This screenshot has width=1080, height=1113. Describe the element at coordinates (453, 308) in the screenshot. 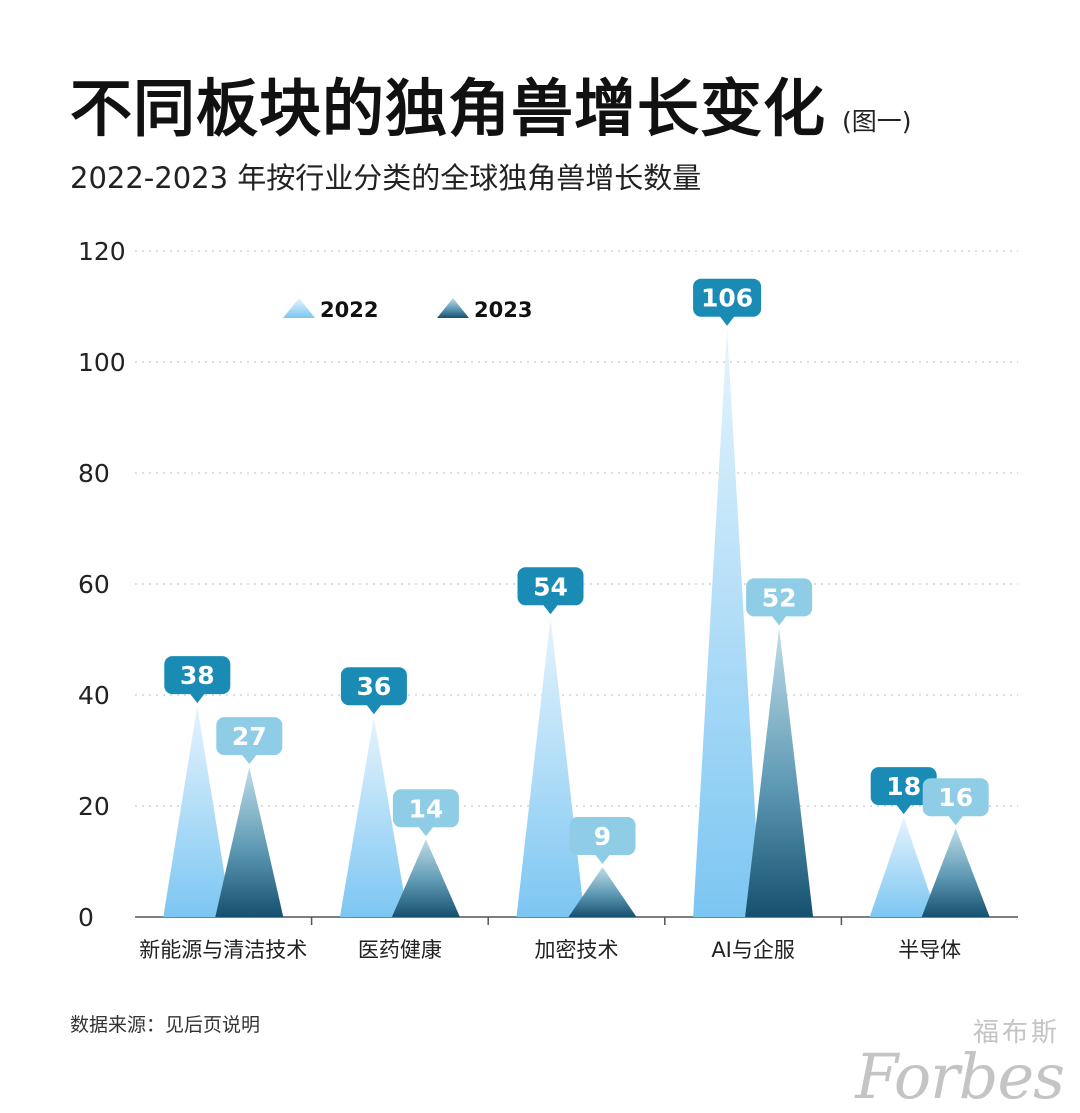

I see `legend-swatch-2023` at that location.